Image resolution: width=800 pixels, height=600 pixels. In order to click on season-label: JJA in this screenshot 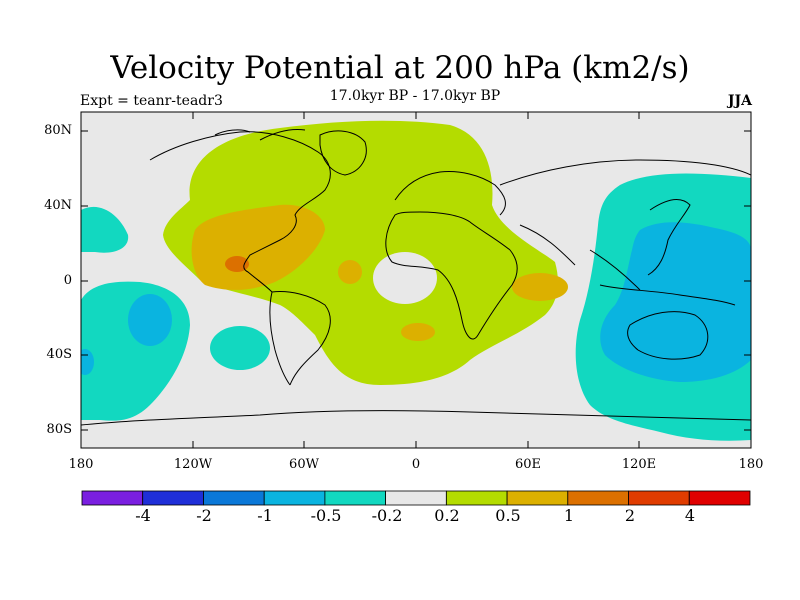, I will do `click(739, 101)`.